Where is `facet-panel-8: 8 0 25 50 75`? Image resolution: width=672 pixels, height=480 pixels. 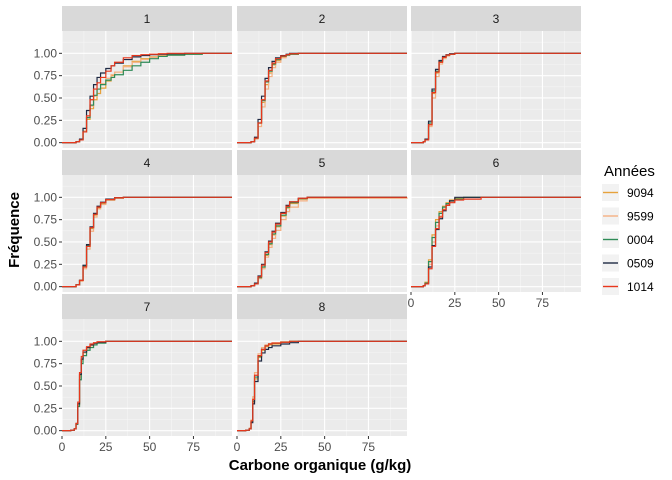 facet-panel-8: 8 0 25 50 75 is located at coordinates (320, 374).